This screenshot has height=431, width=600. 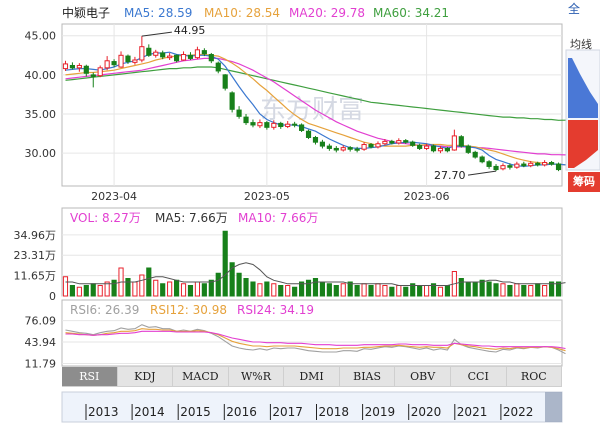 I want to click on indicator-tabbar: RSI KDJ MACD W%R DMI BIAS OBV CCI ROC, so click(x=312, y=376).